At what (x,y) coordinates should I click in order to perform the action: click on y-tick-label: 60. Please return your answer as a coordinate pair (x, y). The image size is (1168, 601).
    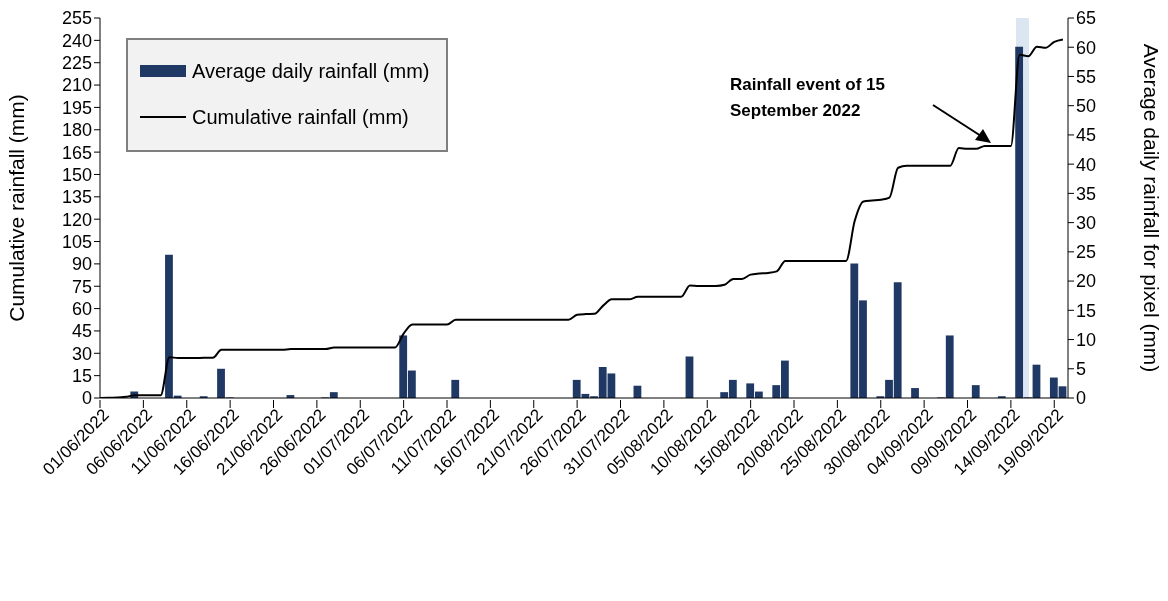
    Looking at the image, I should click on (81, 308).